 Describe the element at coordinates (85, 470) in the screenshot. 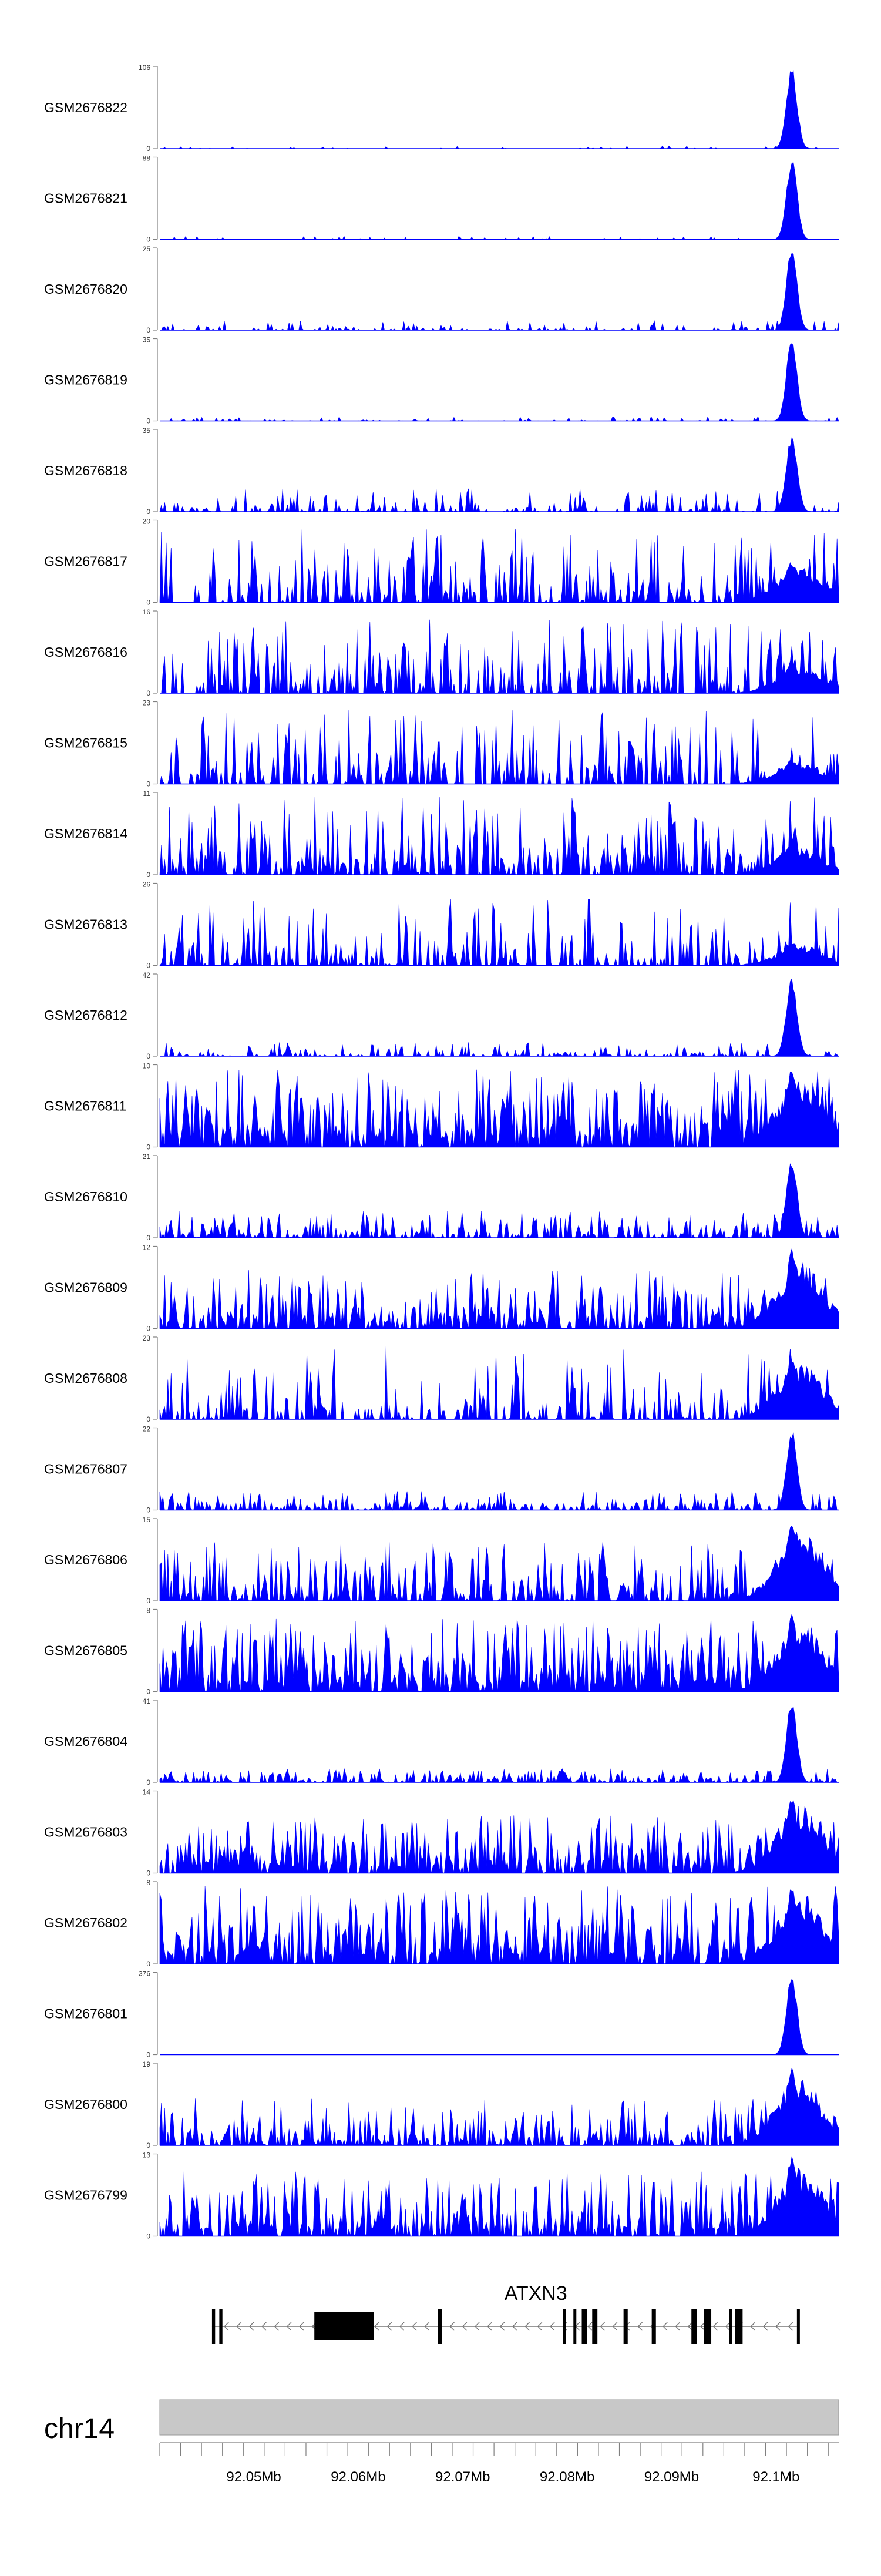

I see `track-label: GSM2676818` at that location.